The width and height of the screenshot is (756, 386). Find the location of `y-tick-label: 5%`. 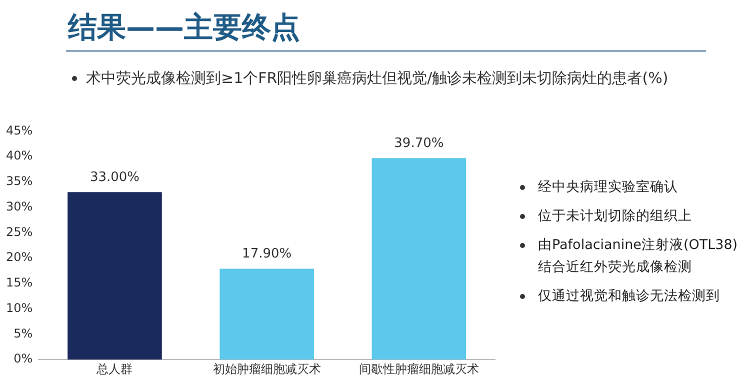

y-tick-label: 5% is located at coordinates (23, 333).